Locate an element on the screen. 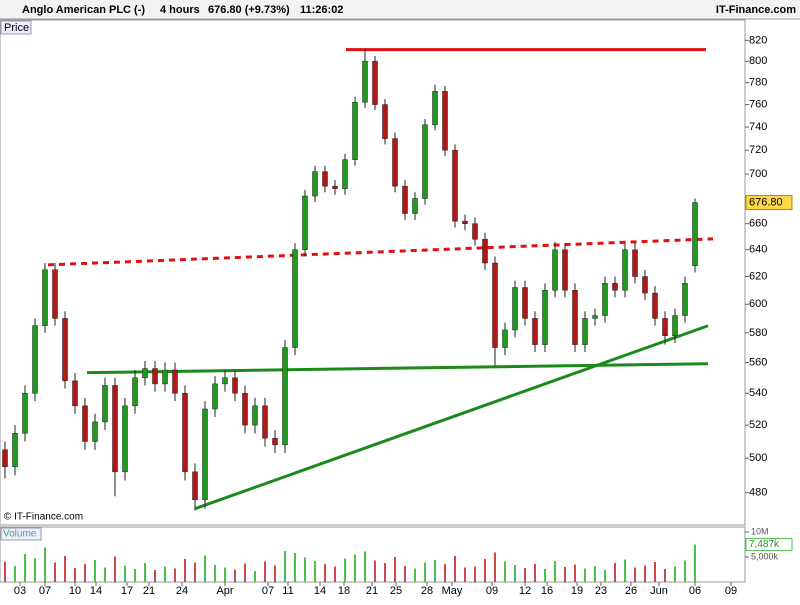 The width and height of the screenshot is (800, 605). x-tick-label: 28 is located at coordinates (427, 591).